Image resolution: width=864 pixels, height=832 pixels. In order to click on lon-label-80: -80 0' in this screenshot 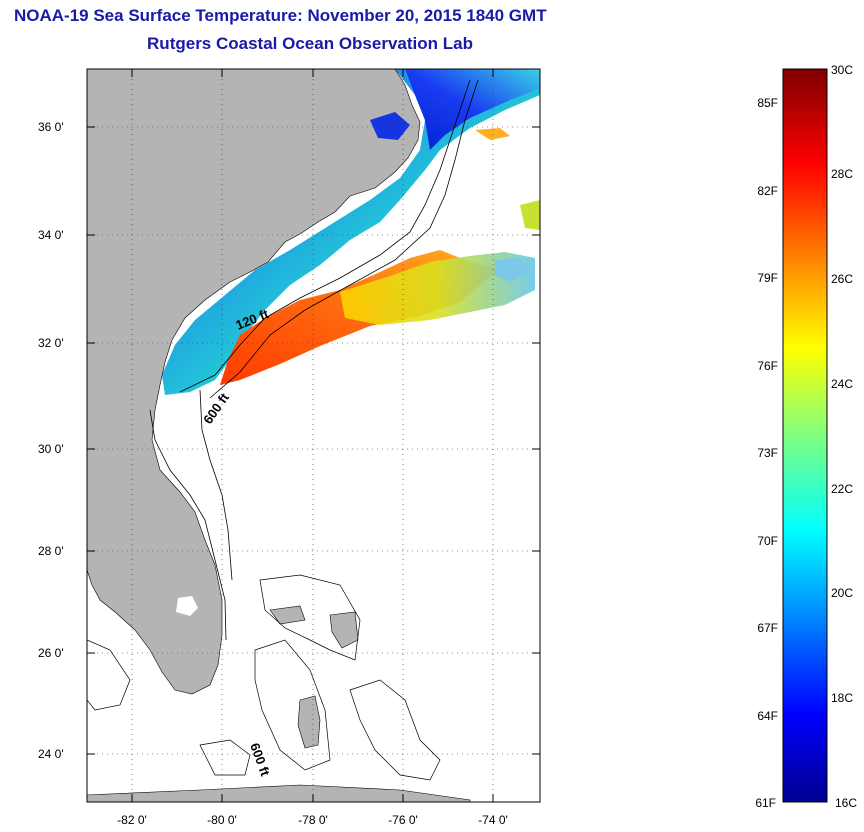, I will do `click(222, 820)`.